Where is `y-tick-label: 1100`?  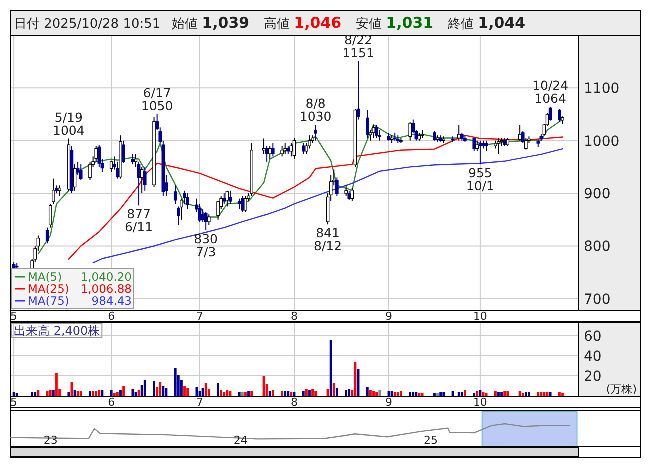
y-tick-label: 1100 is located at coordinates (602, 89).